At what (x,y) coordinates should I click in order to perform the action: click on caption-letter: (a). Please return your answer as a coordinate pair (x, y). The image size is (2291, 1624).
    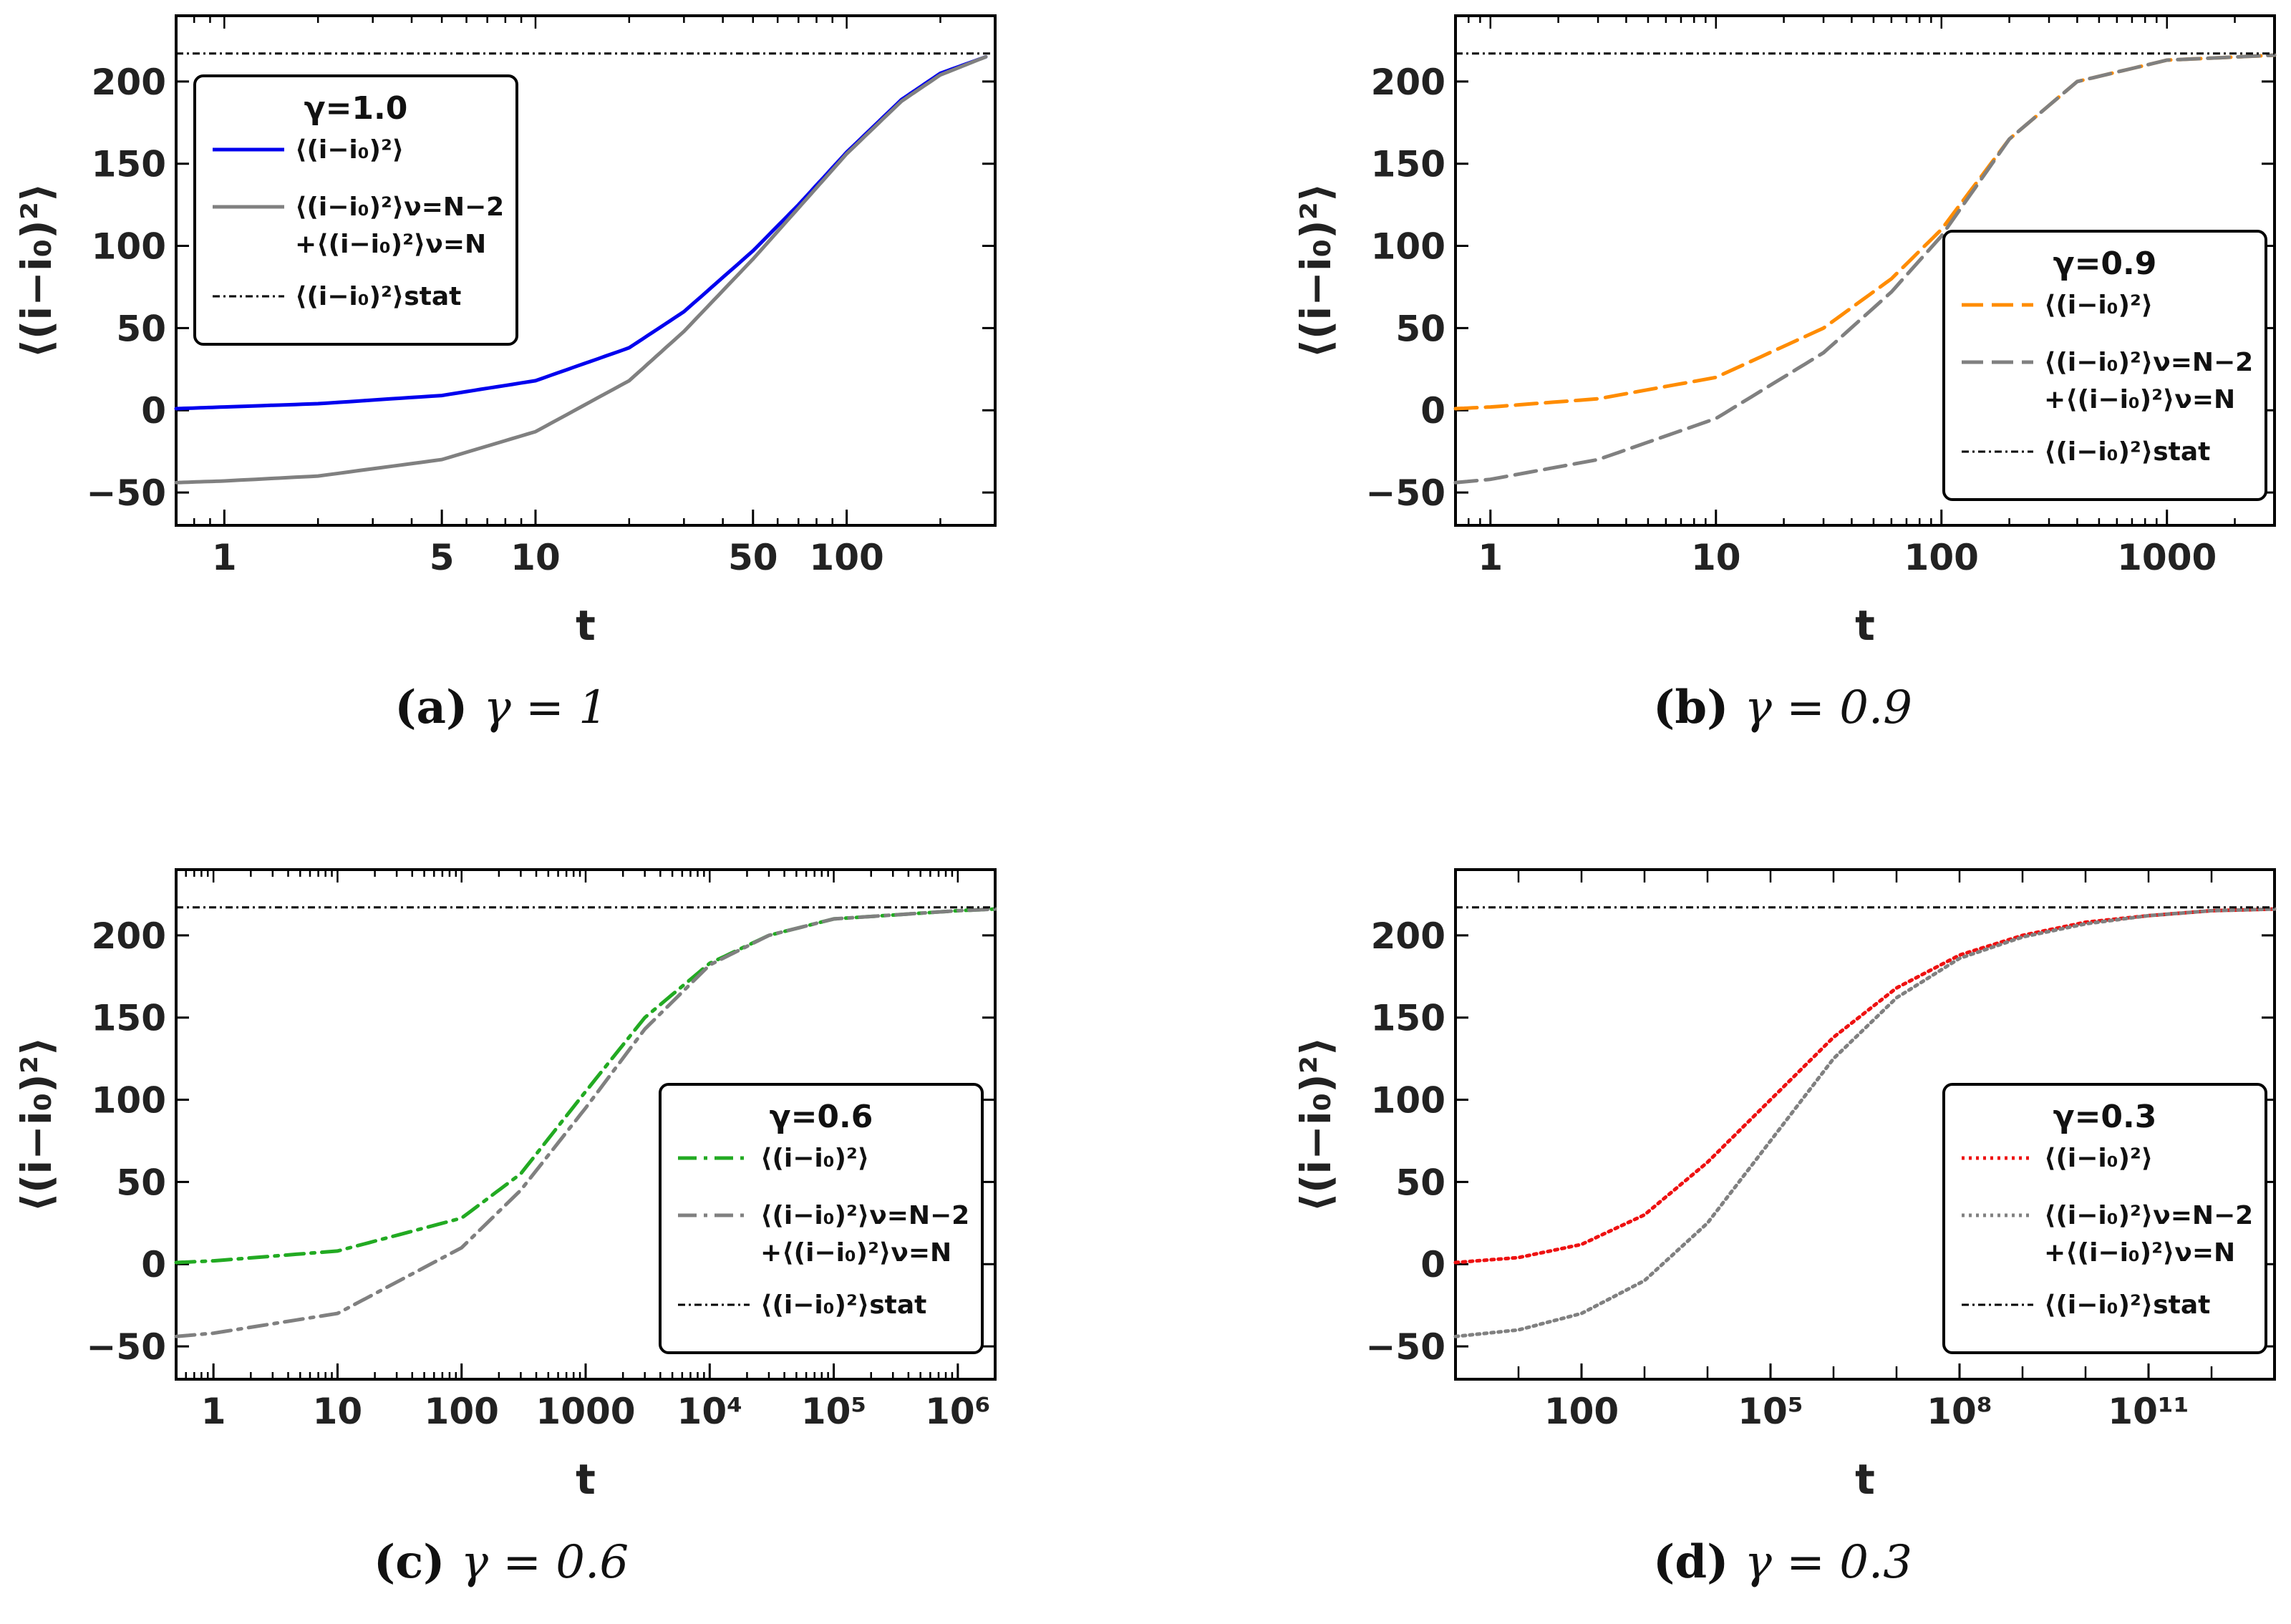
    Looking at the image, I should click on (438, 707).